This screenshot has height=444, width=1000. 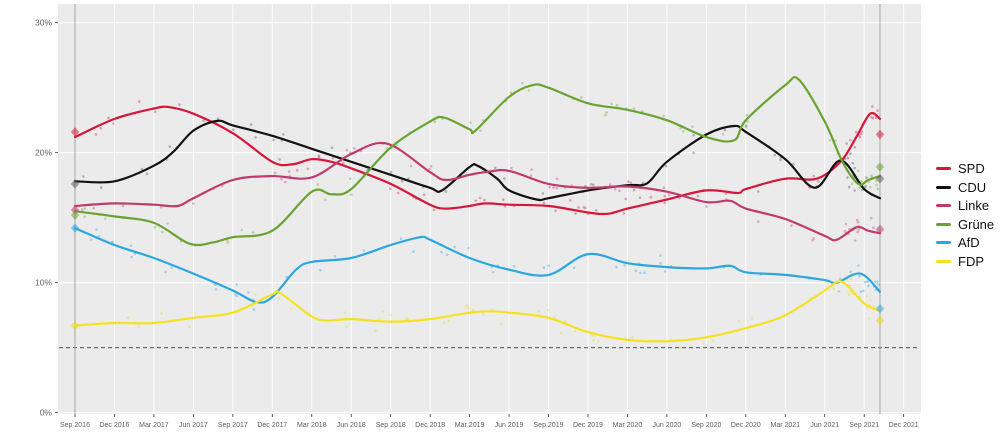 What do you see at coordinates (351, 425) in the screenshot?
I see `x-tick-label: Jun 2018` at bounding box center [351, 425].